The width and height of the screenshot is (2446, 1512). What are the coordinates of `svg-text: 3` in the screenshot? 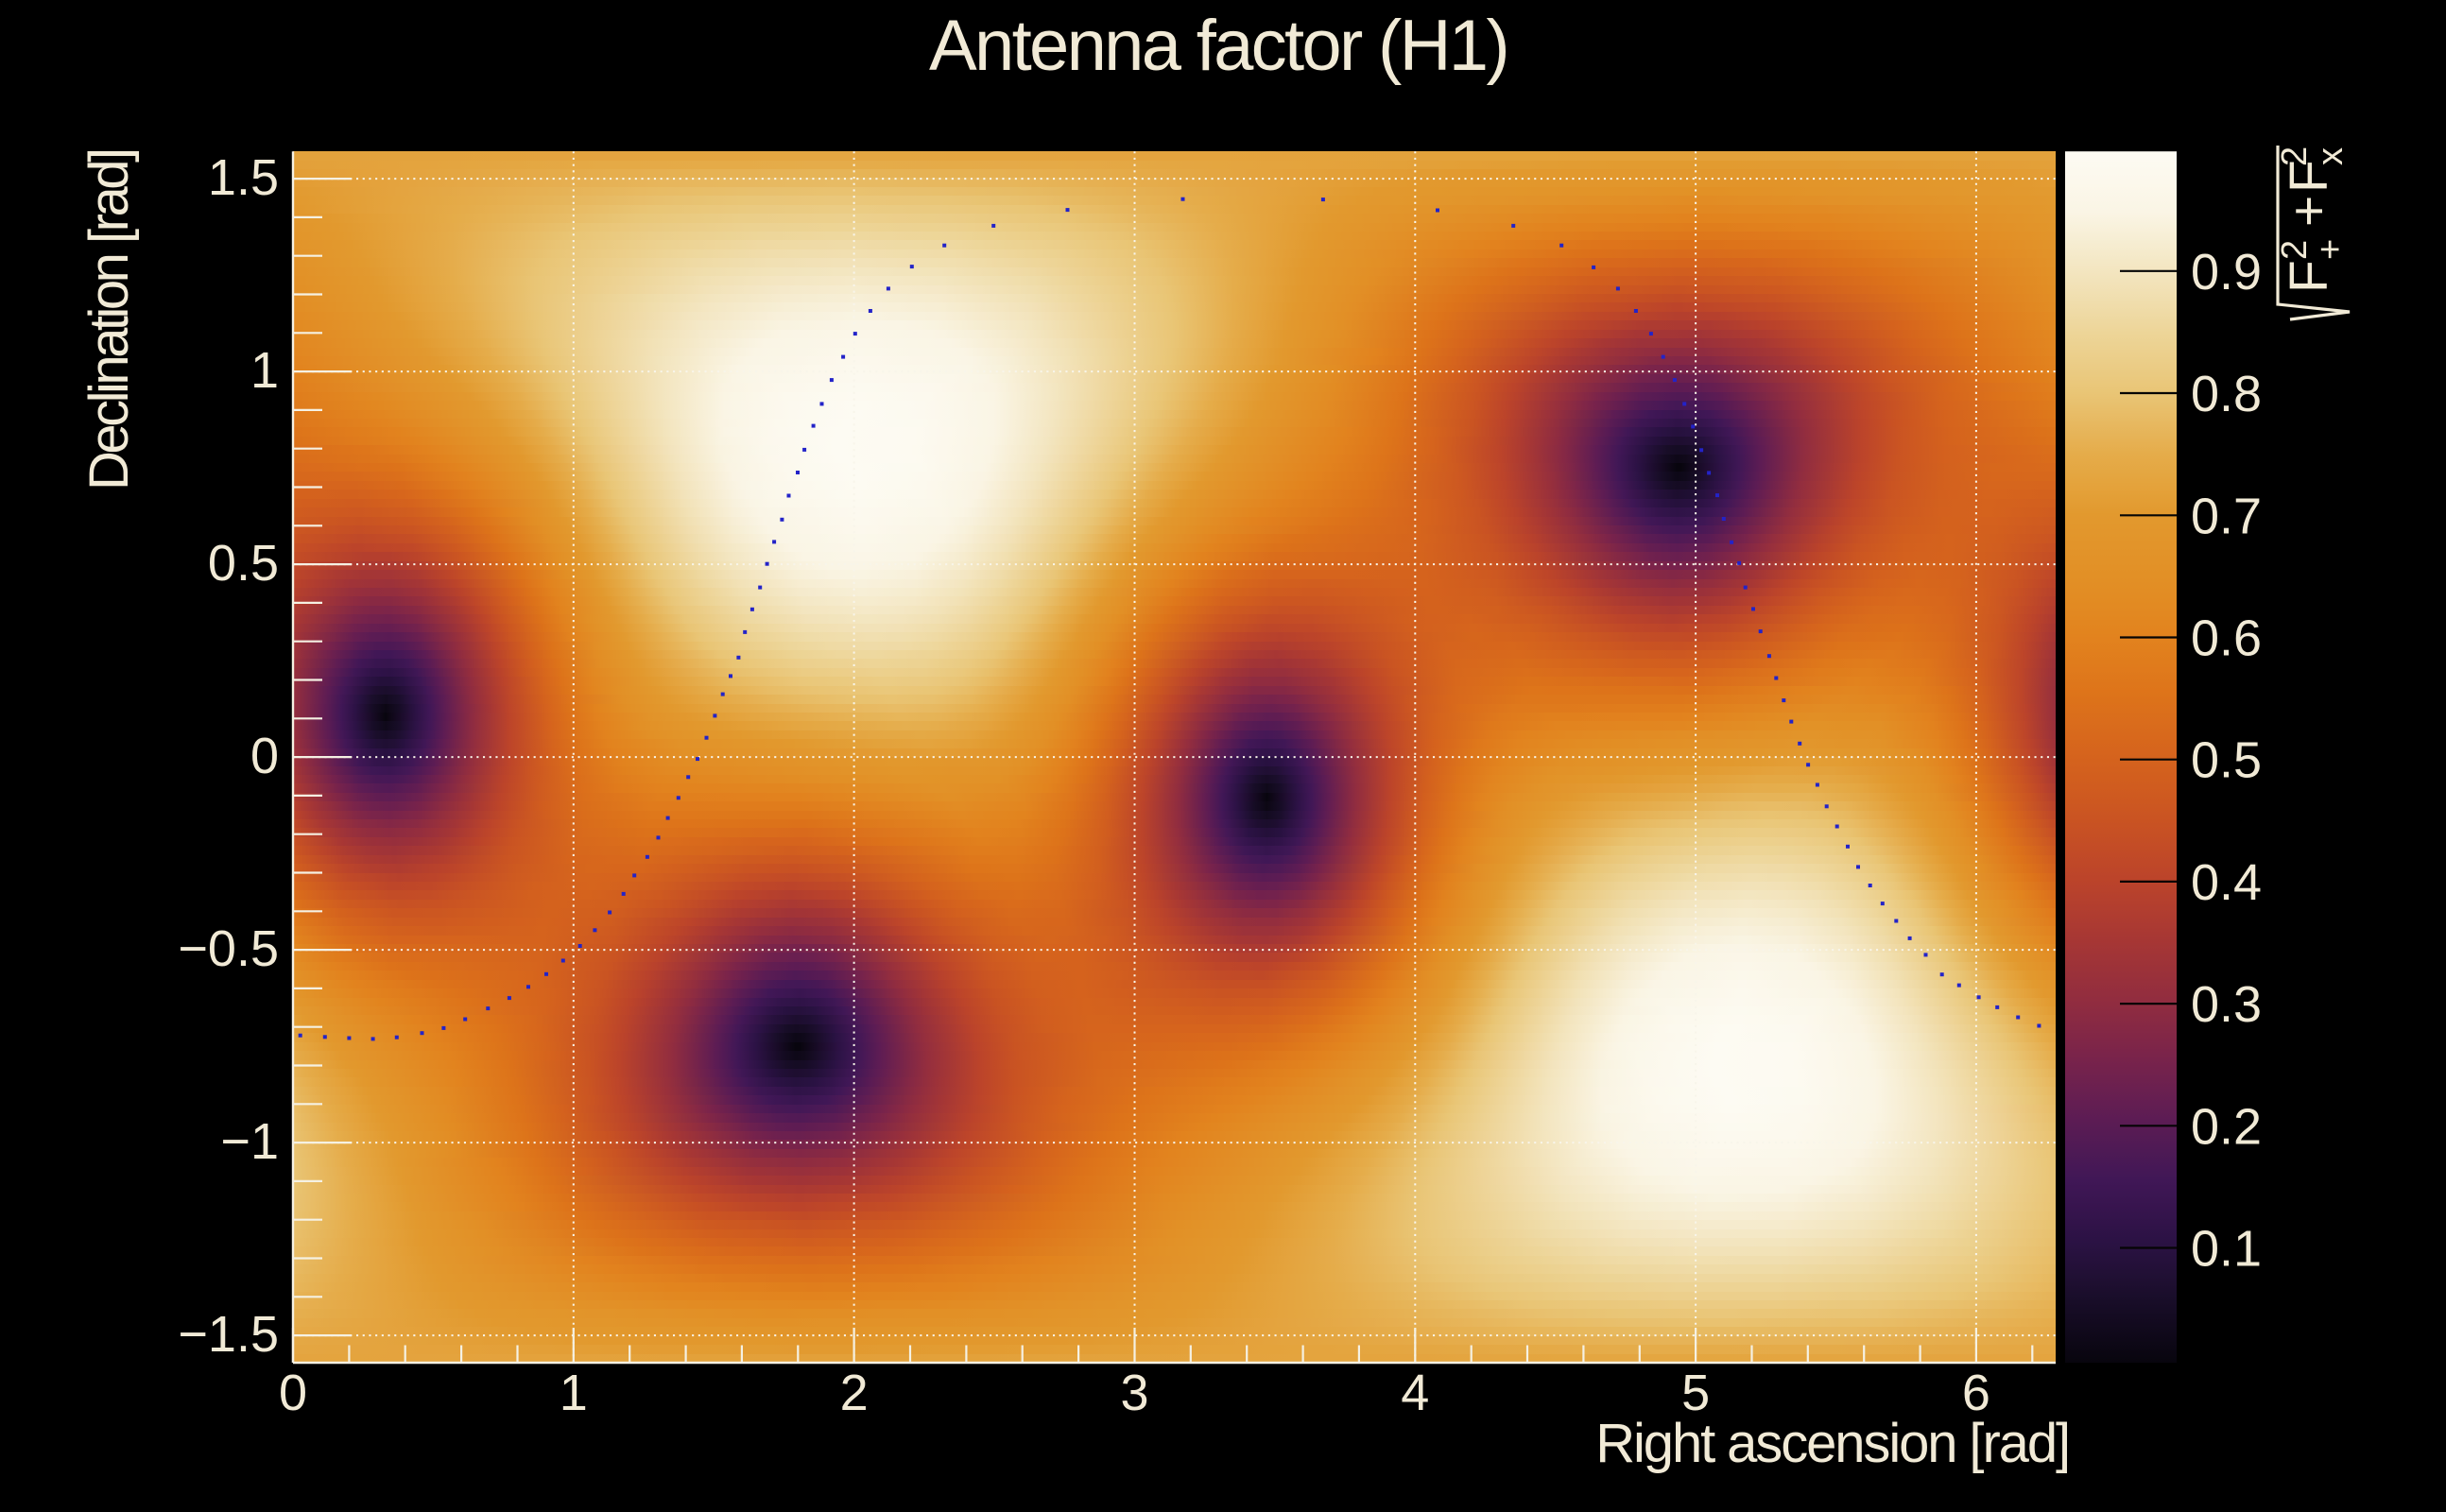 It's located at (1134, 1393).